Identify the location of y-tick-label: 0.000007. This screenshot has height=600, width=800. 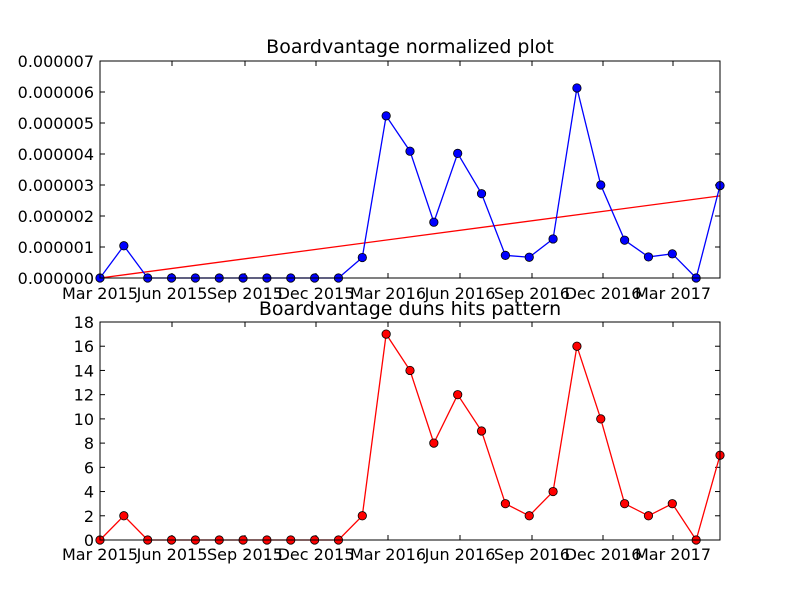
(56, 61).